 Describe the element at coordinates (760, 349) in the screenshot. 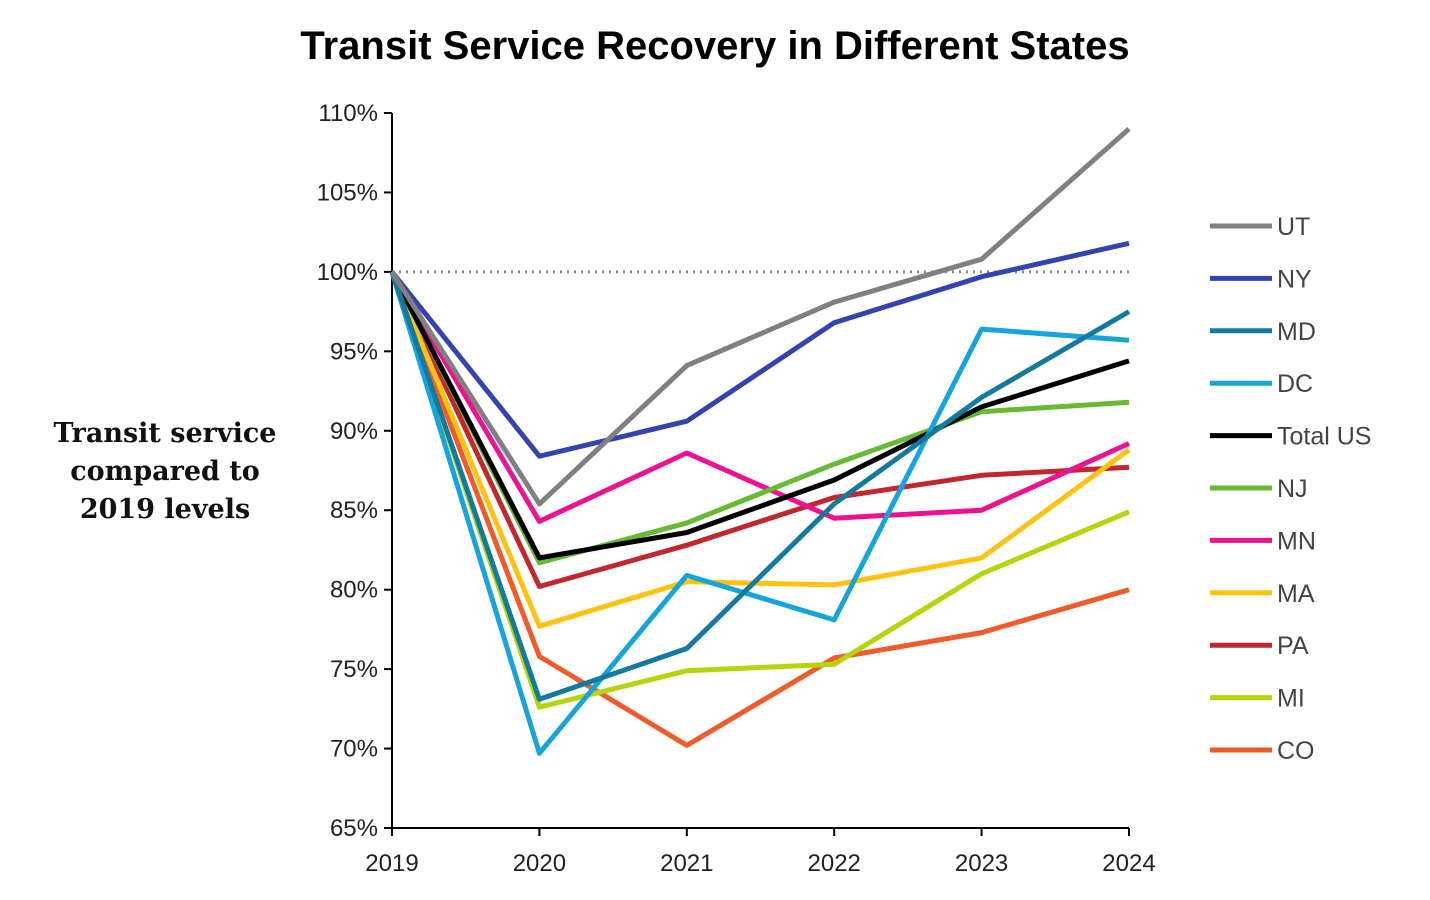

I see `series-line-ny` at that location.